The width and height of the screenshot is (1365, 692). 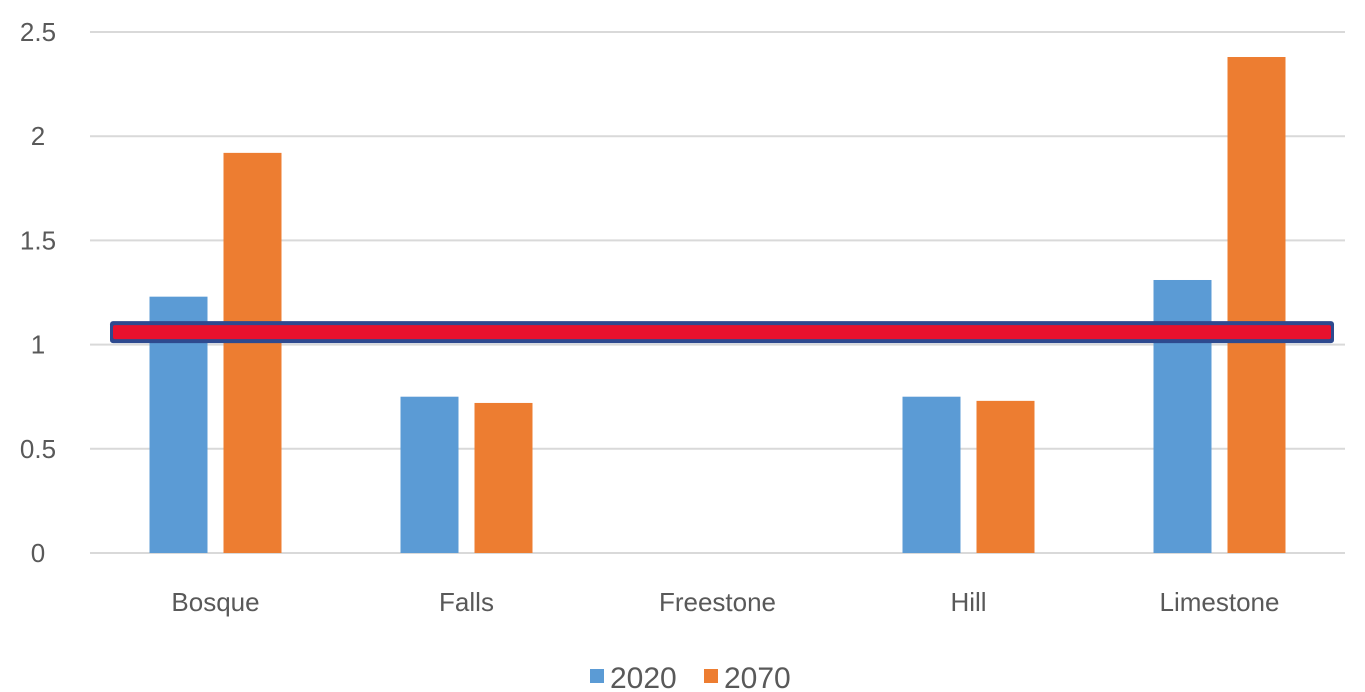 What do you see at coordinates (1220, 602) in the screenshot?
I see `x-category-label: Limestone` at bounding box center [1220, 602].